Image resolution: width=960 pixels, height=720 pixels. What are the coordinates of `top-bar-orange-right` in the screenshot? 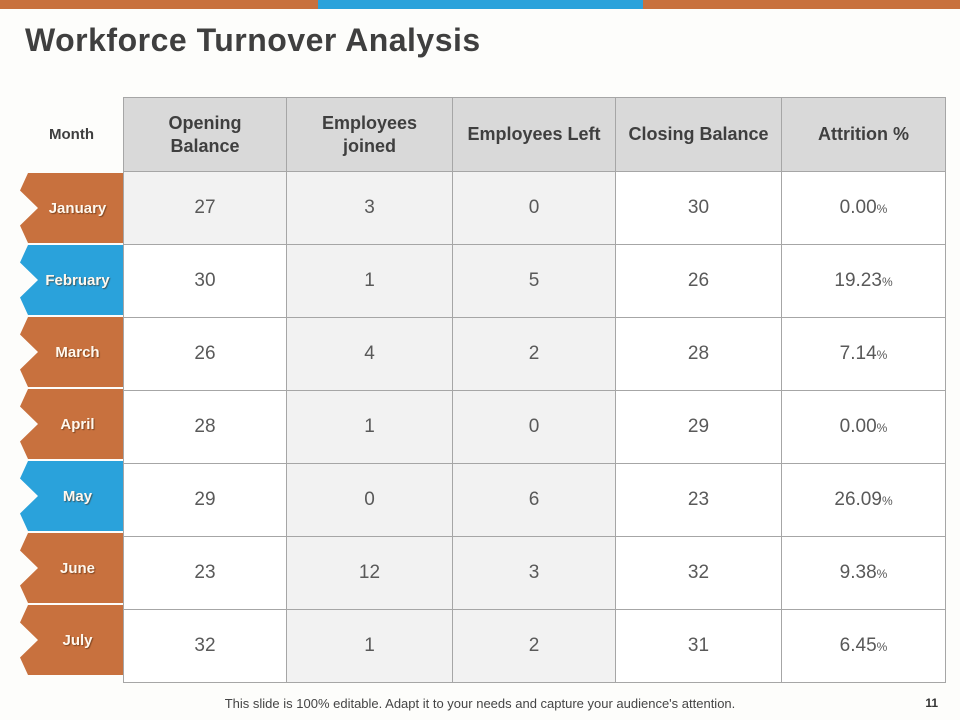 It's located at (801, 4).